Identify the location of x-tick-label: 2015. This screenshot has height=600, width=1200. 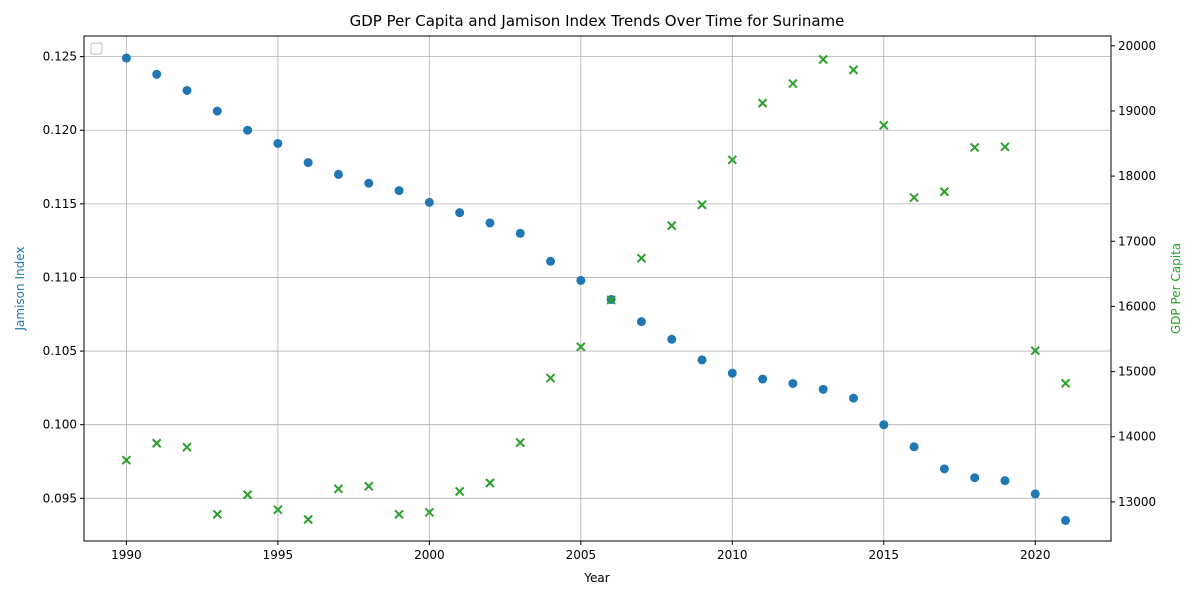
(884, 555).